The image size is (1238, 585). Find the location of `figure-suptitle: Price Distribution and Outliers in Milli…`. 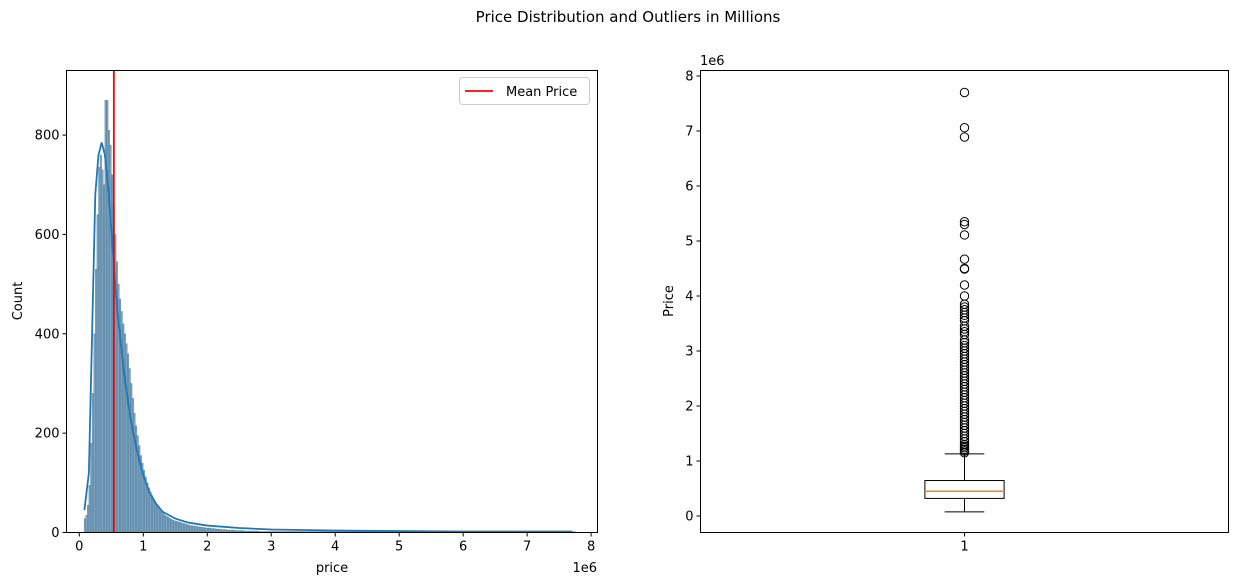

figure-suptitle: Price Distribution and Outliers in Milli… is located at coordinates (628, 17).